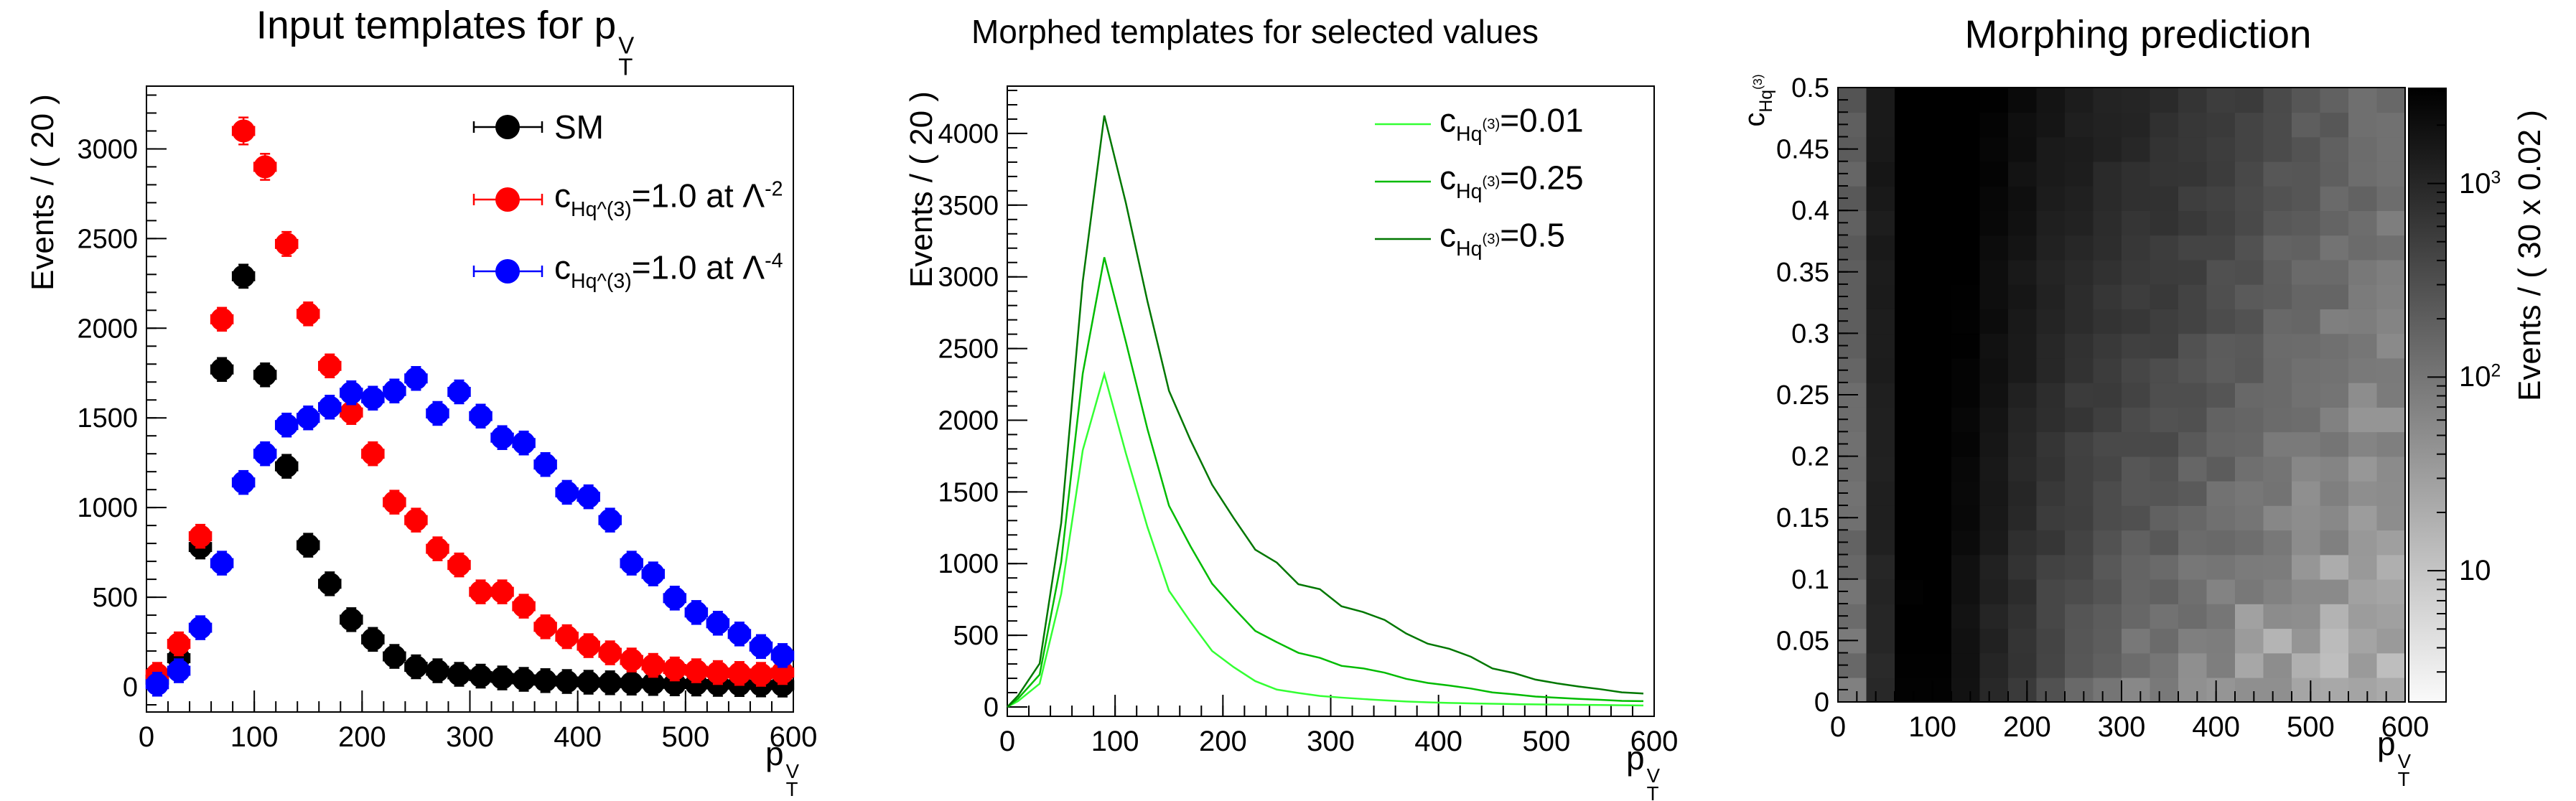 Image resolution: width=2576 pixels, height=801 pixels. Describe the element at coordinates (794, 737) in the screenshot. I see `left-panel-x-tick-label: 600` at that location.